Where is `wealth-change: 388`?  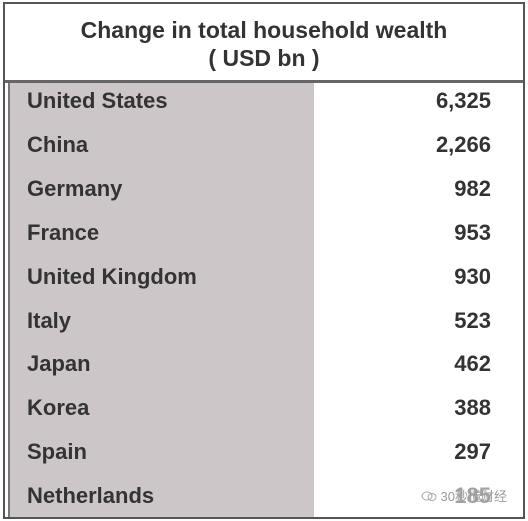
wealth-change: 388 is located at coordinates (472, 408).